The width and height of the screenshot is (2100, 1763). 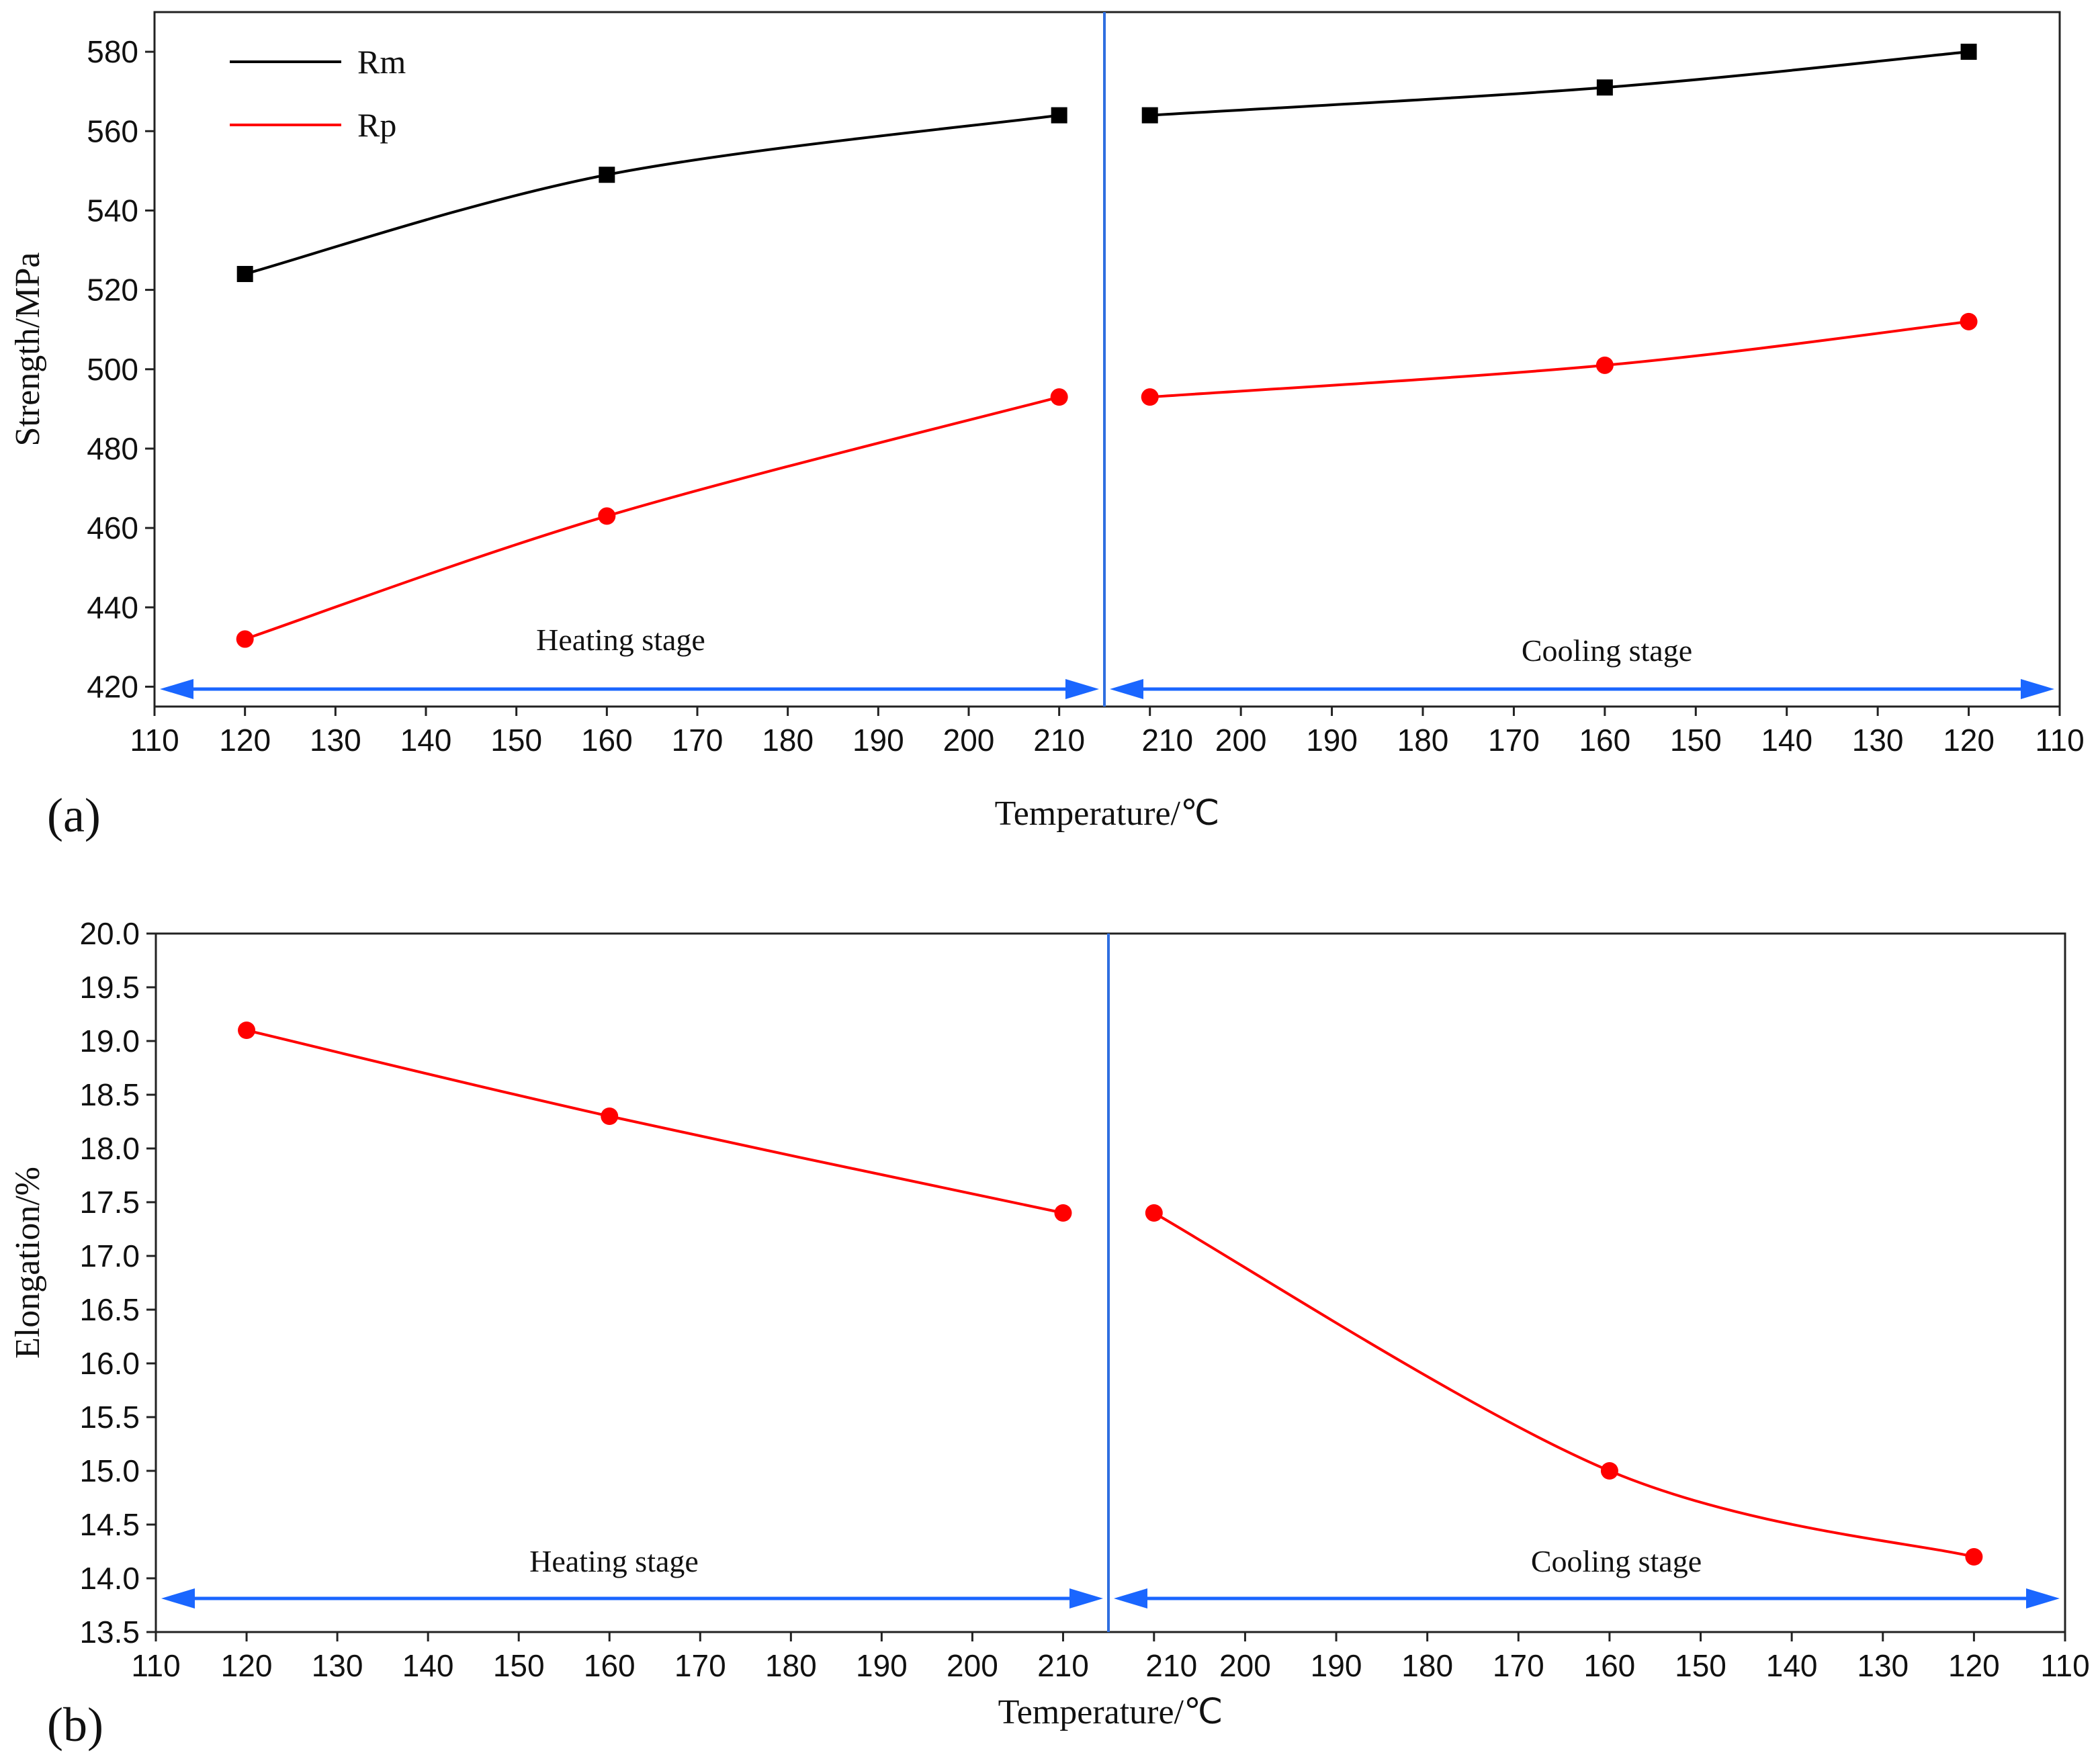 What do you see at coordinates (109, 1309) in the screenshot?
I see `y-tick-label: 16.5` at bounding box center [109, 1309].